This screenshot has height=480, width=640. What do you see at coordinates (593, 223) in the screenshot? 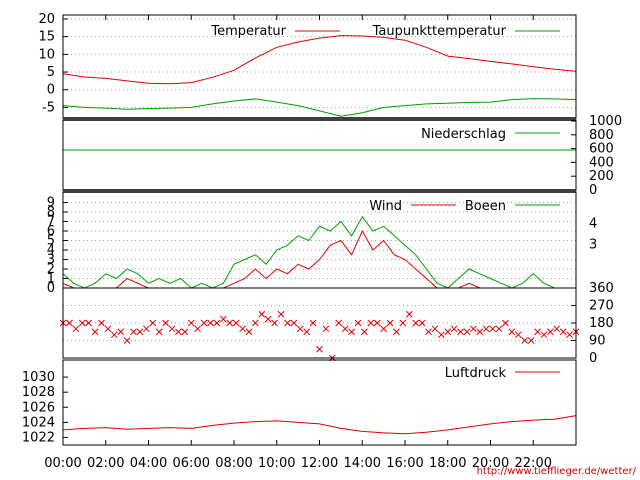
I see `wind-right-tick-label: 4` at bounding box center [593, 223].